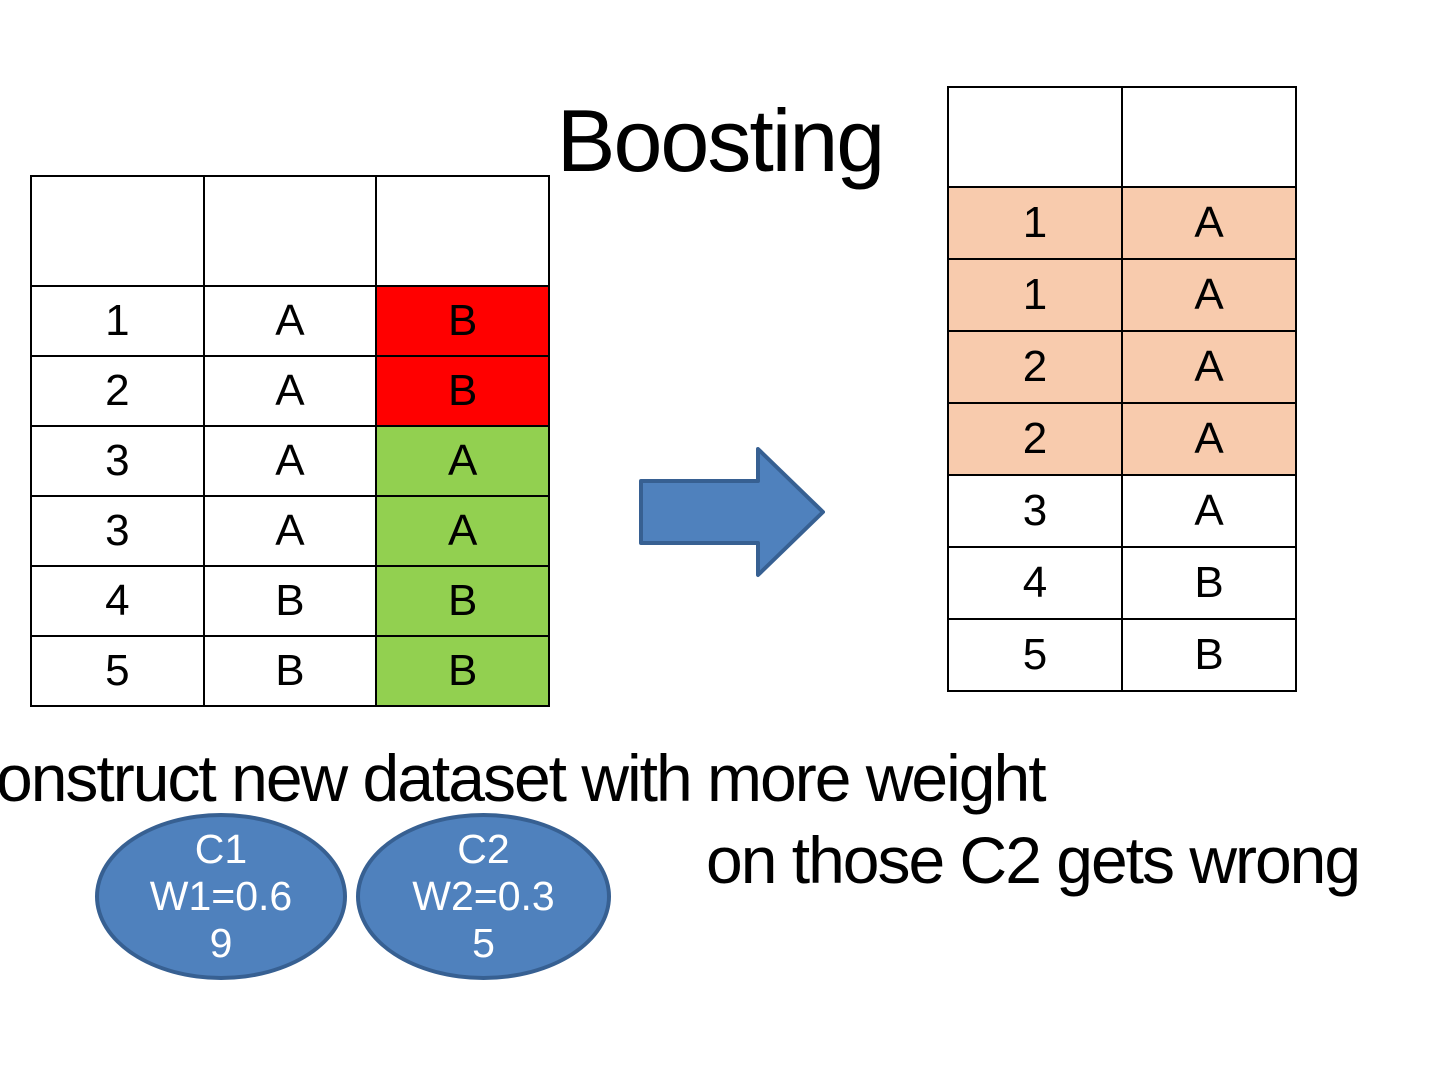  What do you see at coordinates (483, 849) in the screenshot?
I see `classifier-name: C2` at bounding box center [483, 849].